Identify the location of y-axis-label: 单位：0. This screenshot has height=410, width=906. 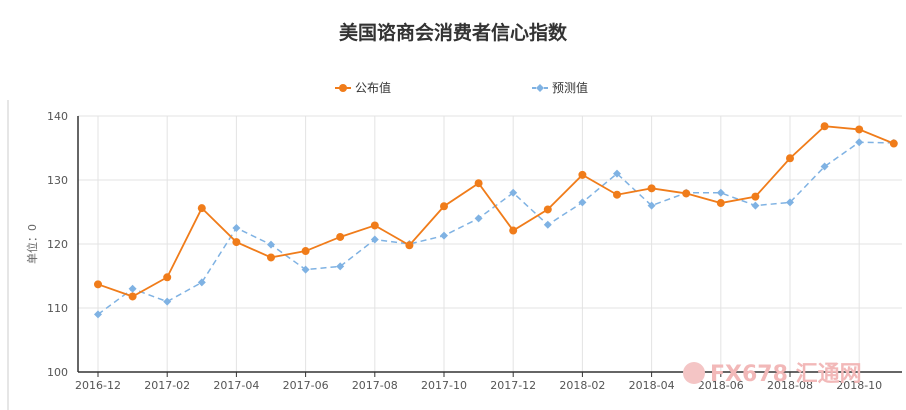
(32, 244).